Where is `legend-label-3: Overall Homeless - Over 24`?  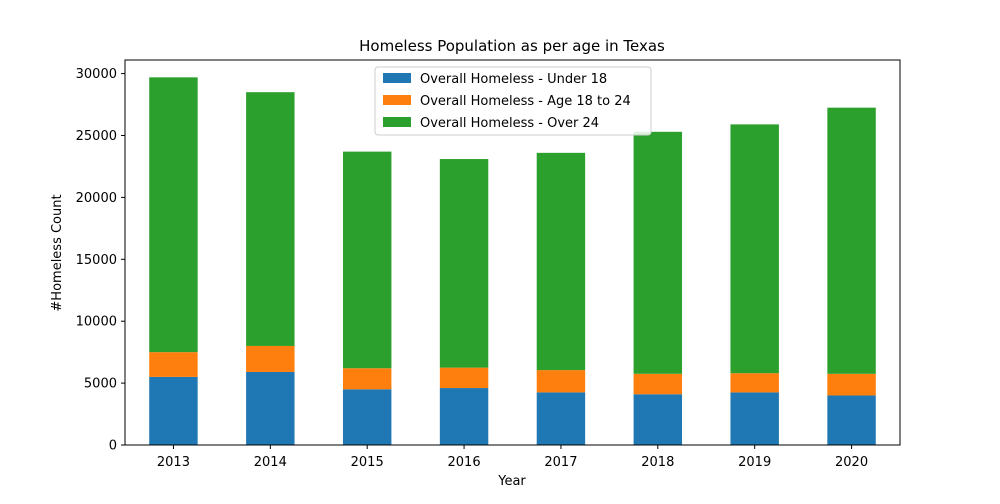 legend-label-3: Overall Homeless - Over 24 is located at coordinates (509, 123).